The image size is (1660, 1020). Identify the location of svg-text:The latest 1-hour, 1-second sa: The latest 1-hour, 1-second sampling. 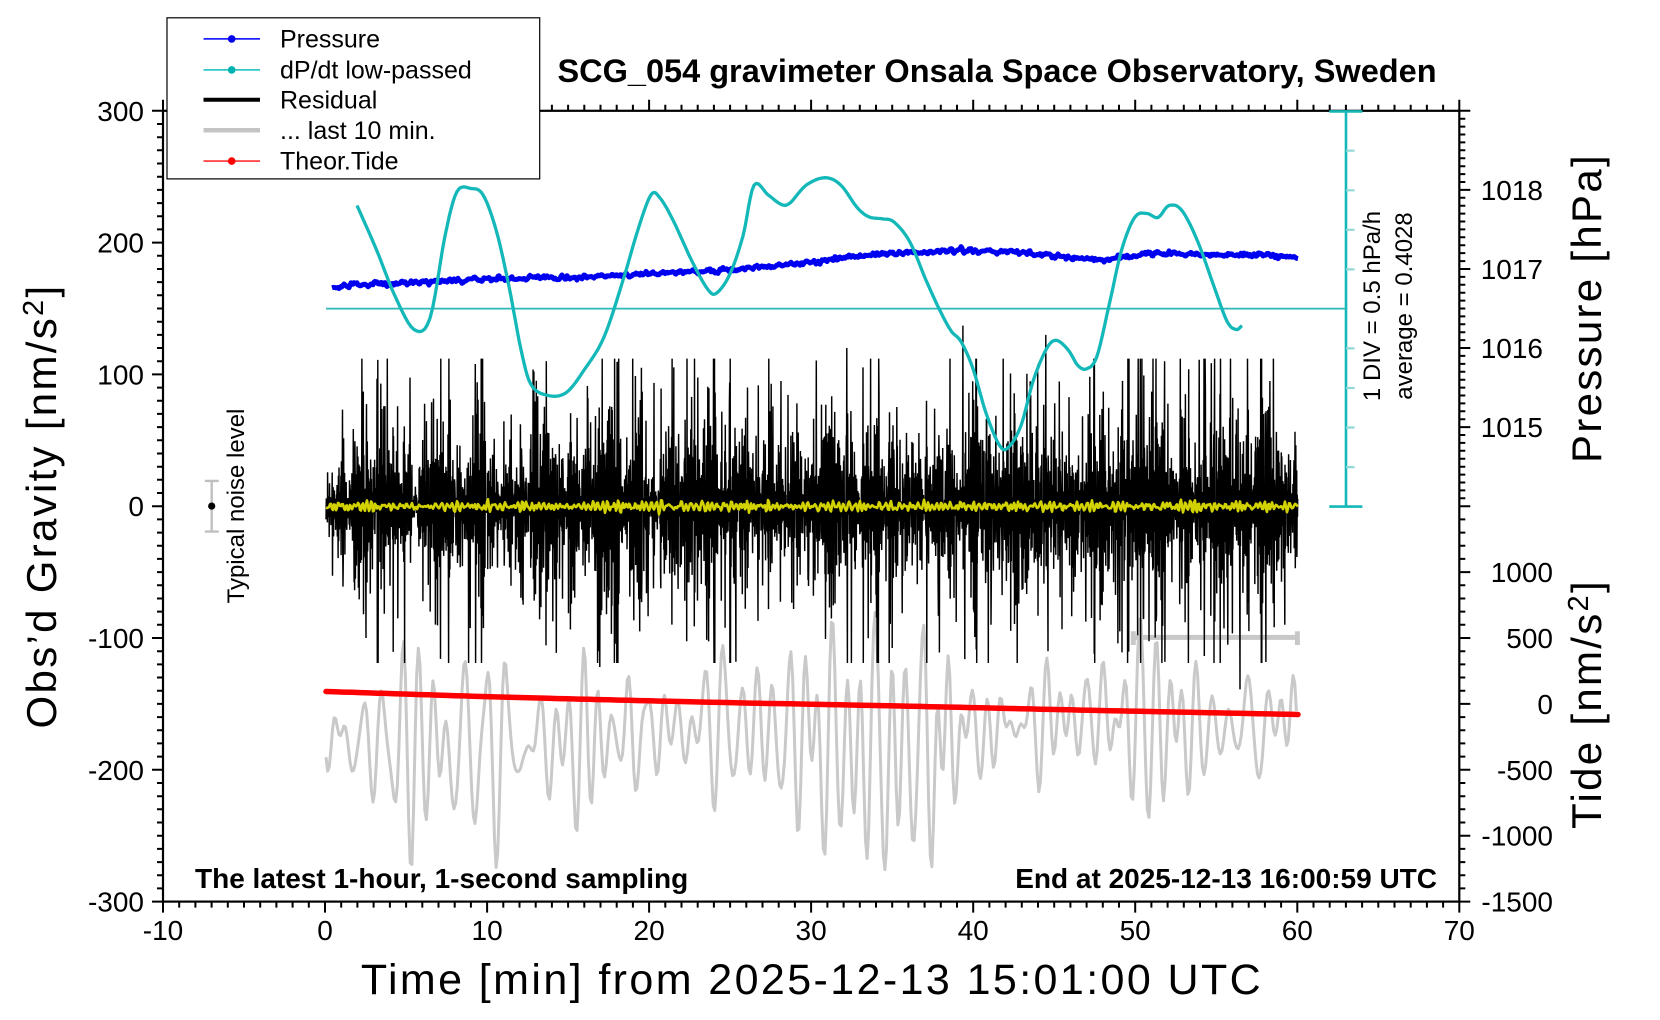
(441, 878).